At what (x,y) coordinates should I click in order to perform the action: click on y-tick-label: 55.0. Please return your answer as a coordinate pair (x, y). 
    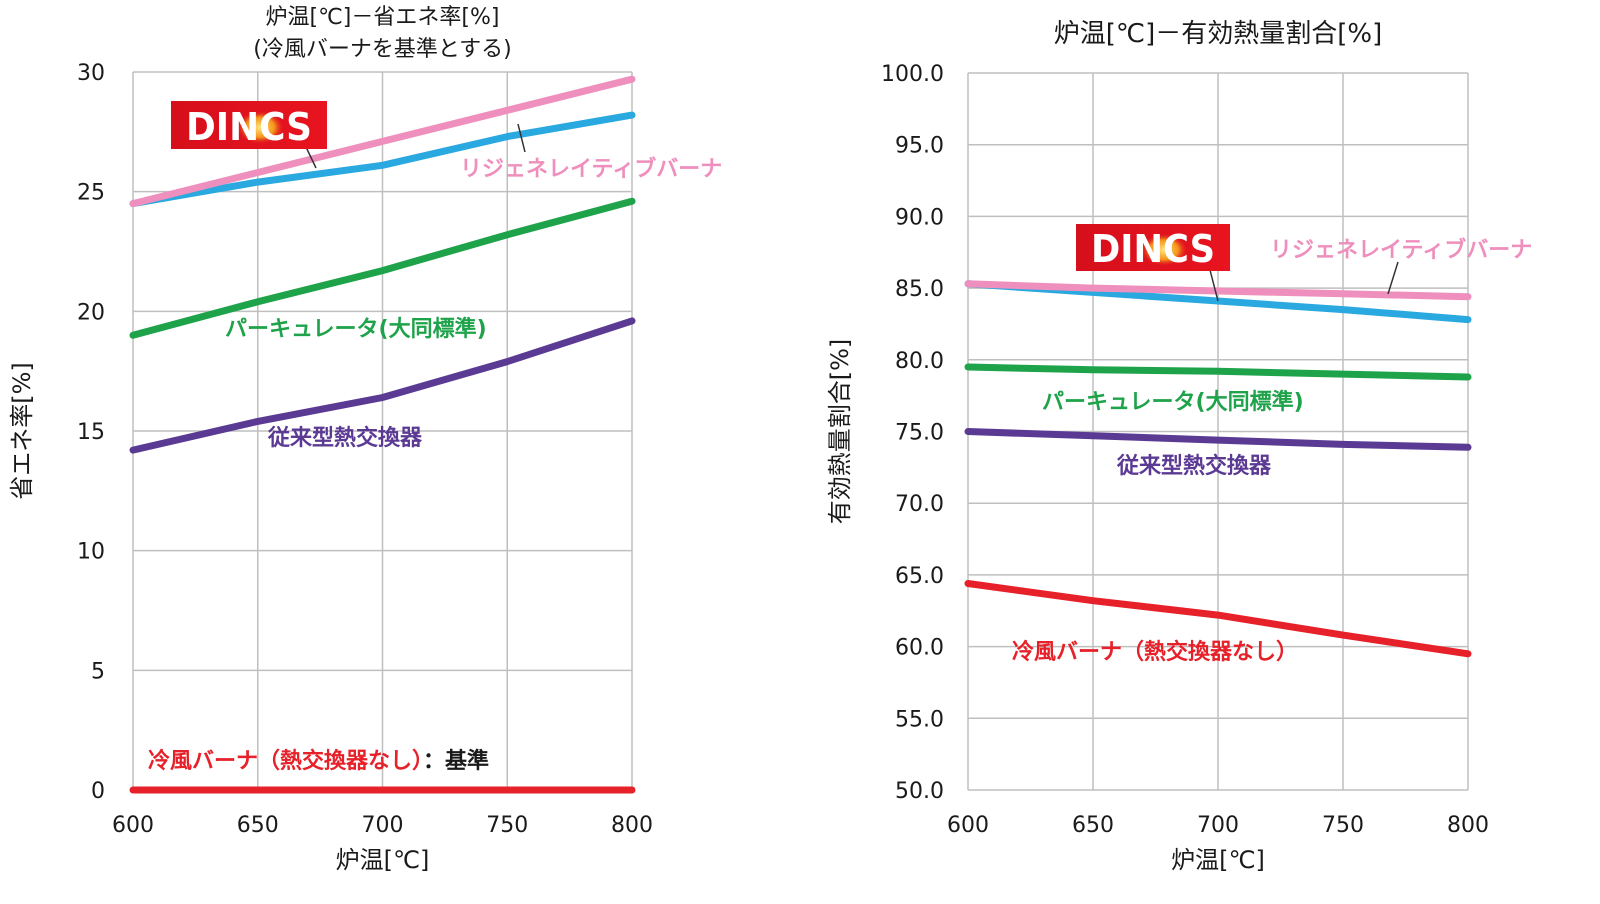
    Looking at the image, I should click on (919, 719).